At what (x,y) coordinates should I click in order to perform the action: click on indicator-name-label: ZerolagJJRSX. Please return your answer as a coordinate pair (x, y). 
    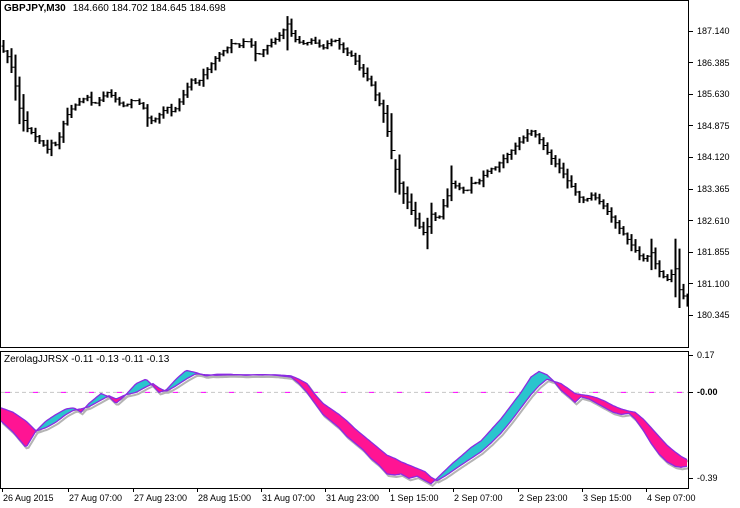
    Looking at the image, I should click on (36, 359).